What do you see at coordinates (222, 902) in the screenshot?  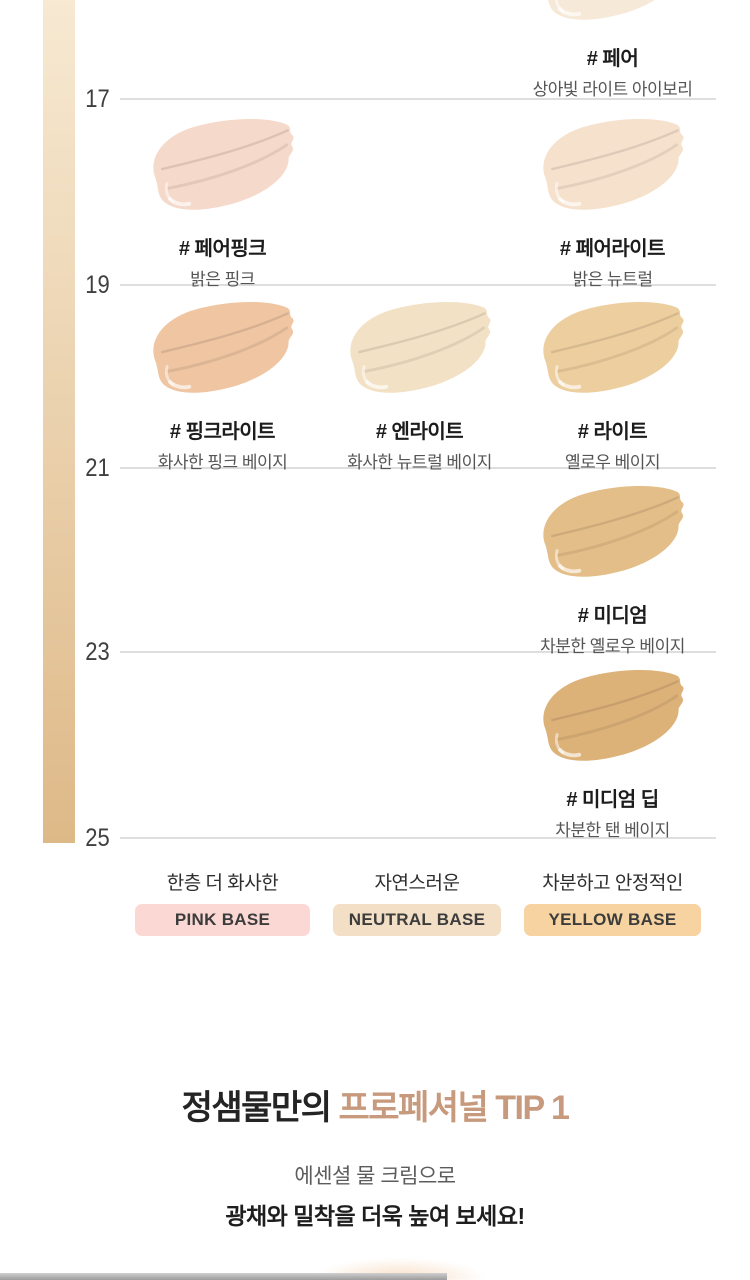 I see `base-col-pink: 한층 더 화사한 PINK BASE` at bounding box center [222, 902].